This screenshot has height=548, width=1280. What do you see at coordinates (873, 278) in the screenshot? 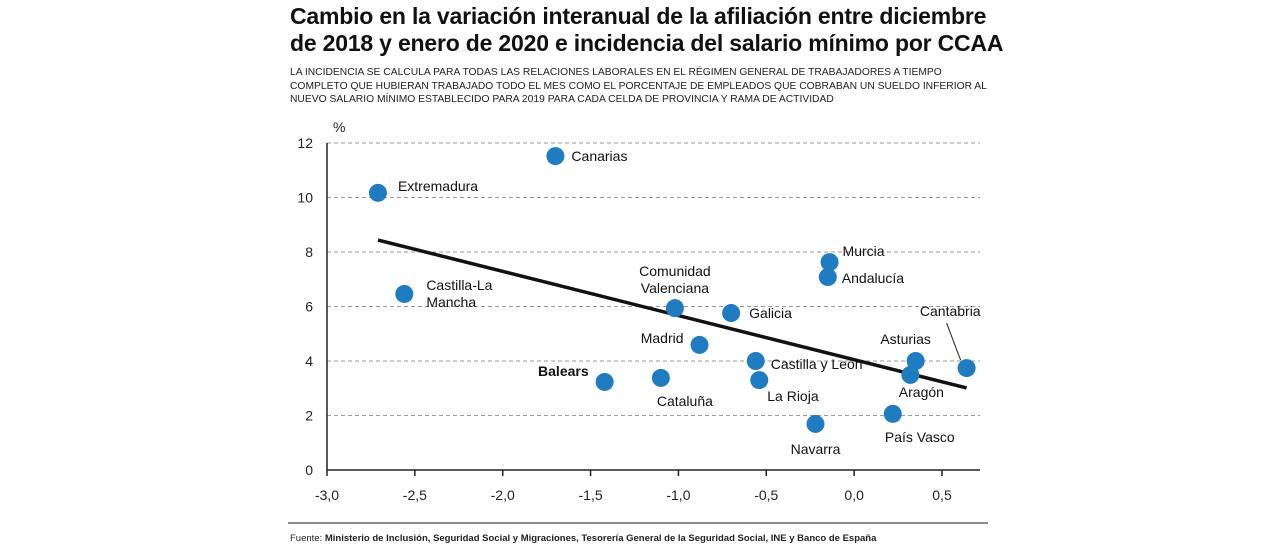
I see `point-label: Andalucía` at bounding box center [873, 278].